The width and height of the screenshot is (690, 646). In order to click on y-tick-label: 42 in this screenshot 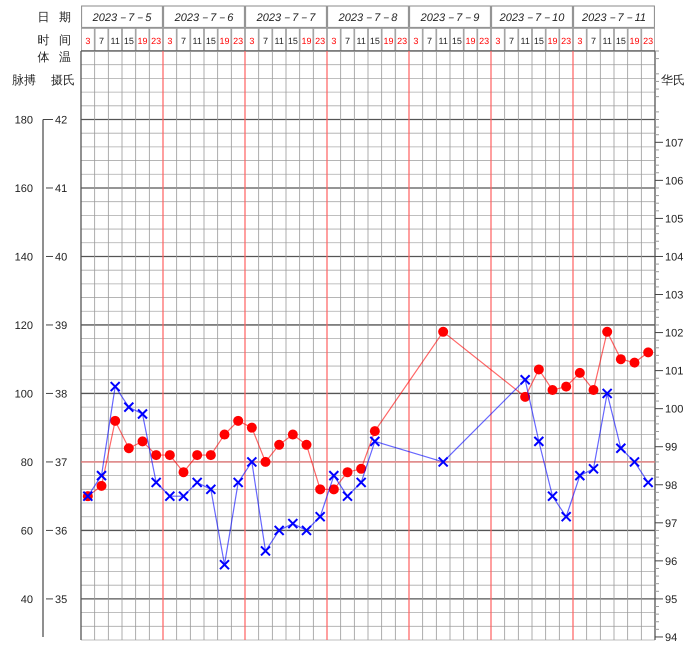, I will do `click(61, 120)`.